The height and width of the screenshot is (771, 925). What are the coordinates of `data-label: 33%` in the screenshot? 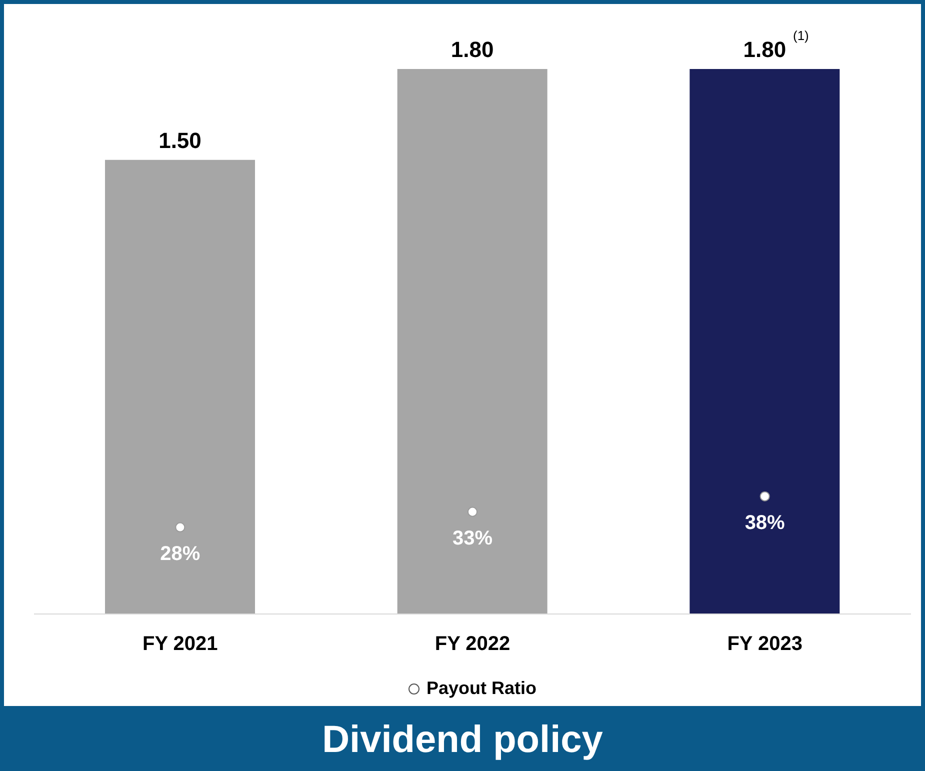 It's located at (472, 538).